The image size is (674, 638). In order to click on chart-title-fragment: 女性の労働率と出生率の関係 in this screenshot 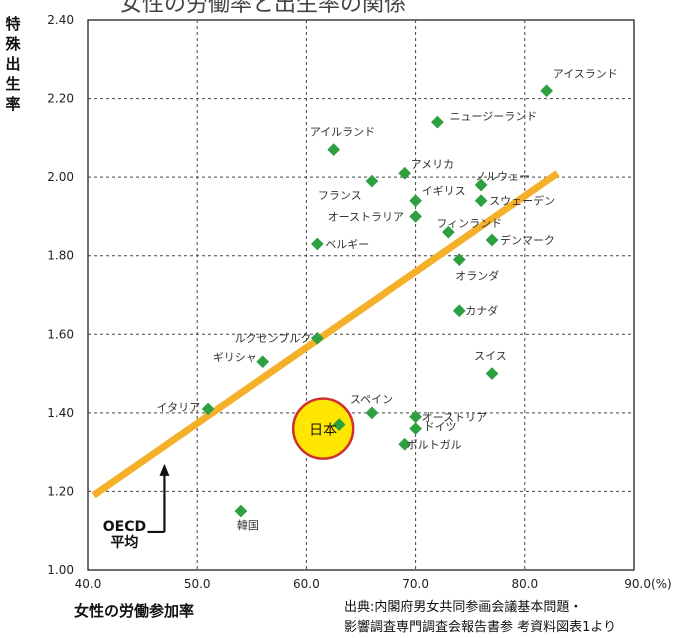, I will do `click(263, 8)`.